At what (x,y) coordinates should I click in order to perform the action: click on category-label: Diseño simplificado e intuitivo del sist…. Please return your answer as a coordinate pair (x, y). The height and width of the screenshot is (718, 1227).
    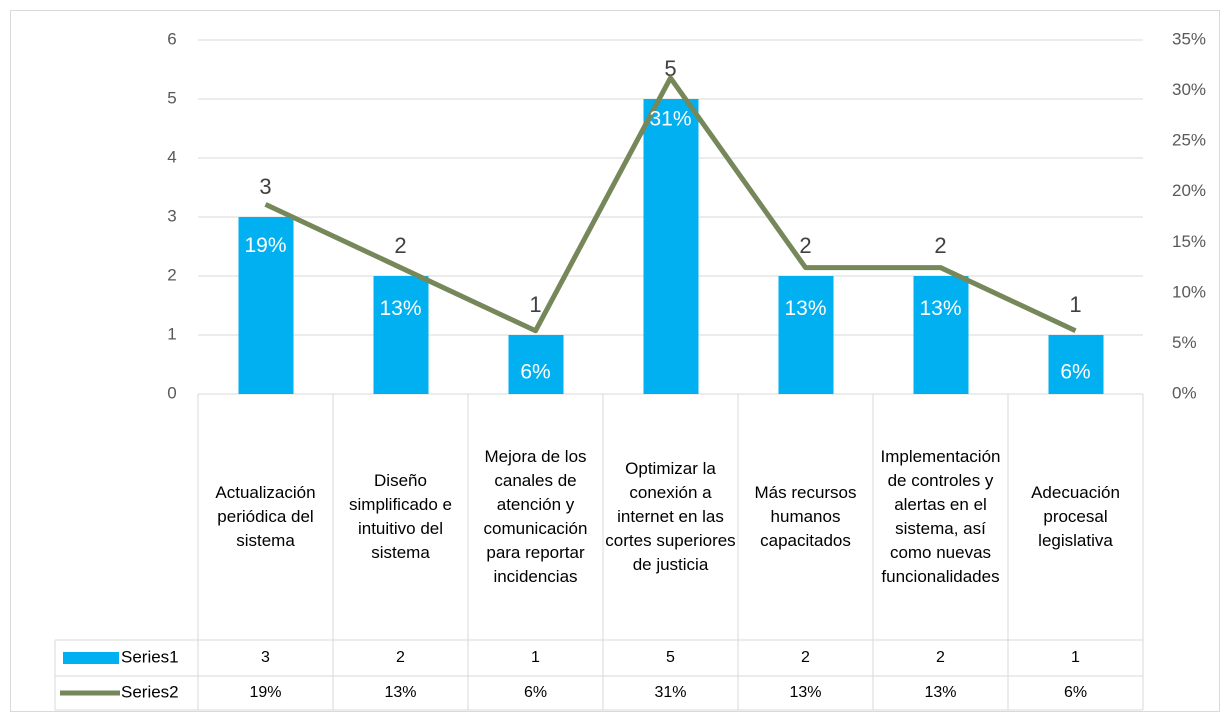
    Looking at the image, I should click on (400, 516).